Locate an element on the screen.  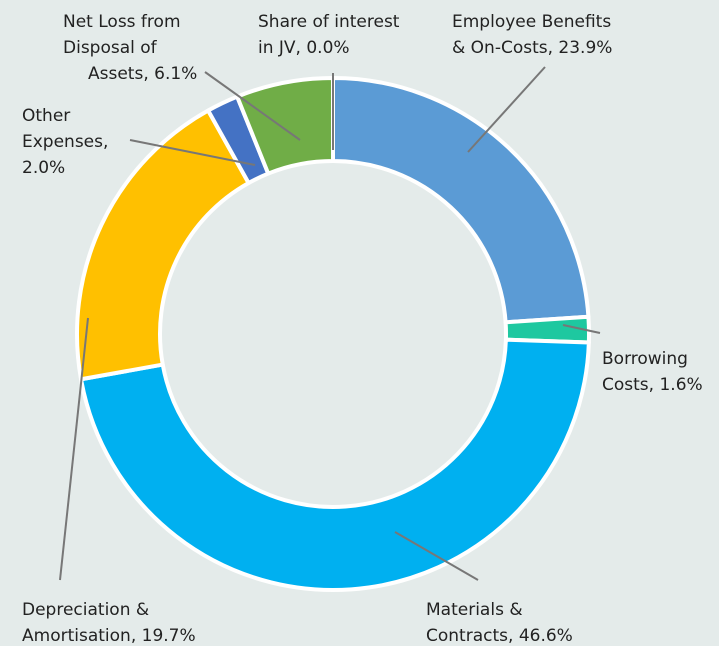
label-line: Borrowing is located at coordinates (645, 359).